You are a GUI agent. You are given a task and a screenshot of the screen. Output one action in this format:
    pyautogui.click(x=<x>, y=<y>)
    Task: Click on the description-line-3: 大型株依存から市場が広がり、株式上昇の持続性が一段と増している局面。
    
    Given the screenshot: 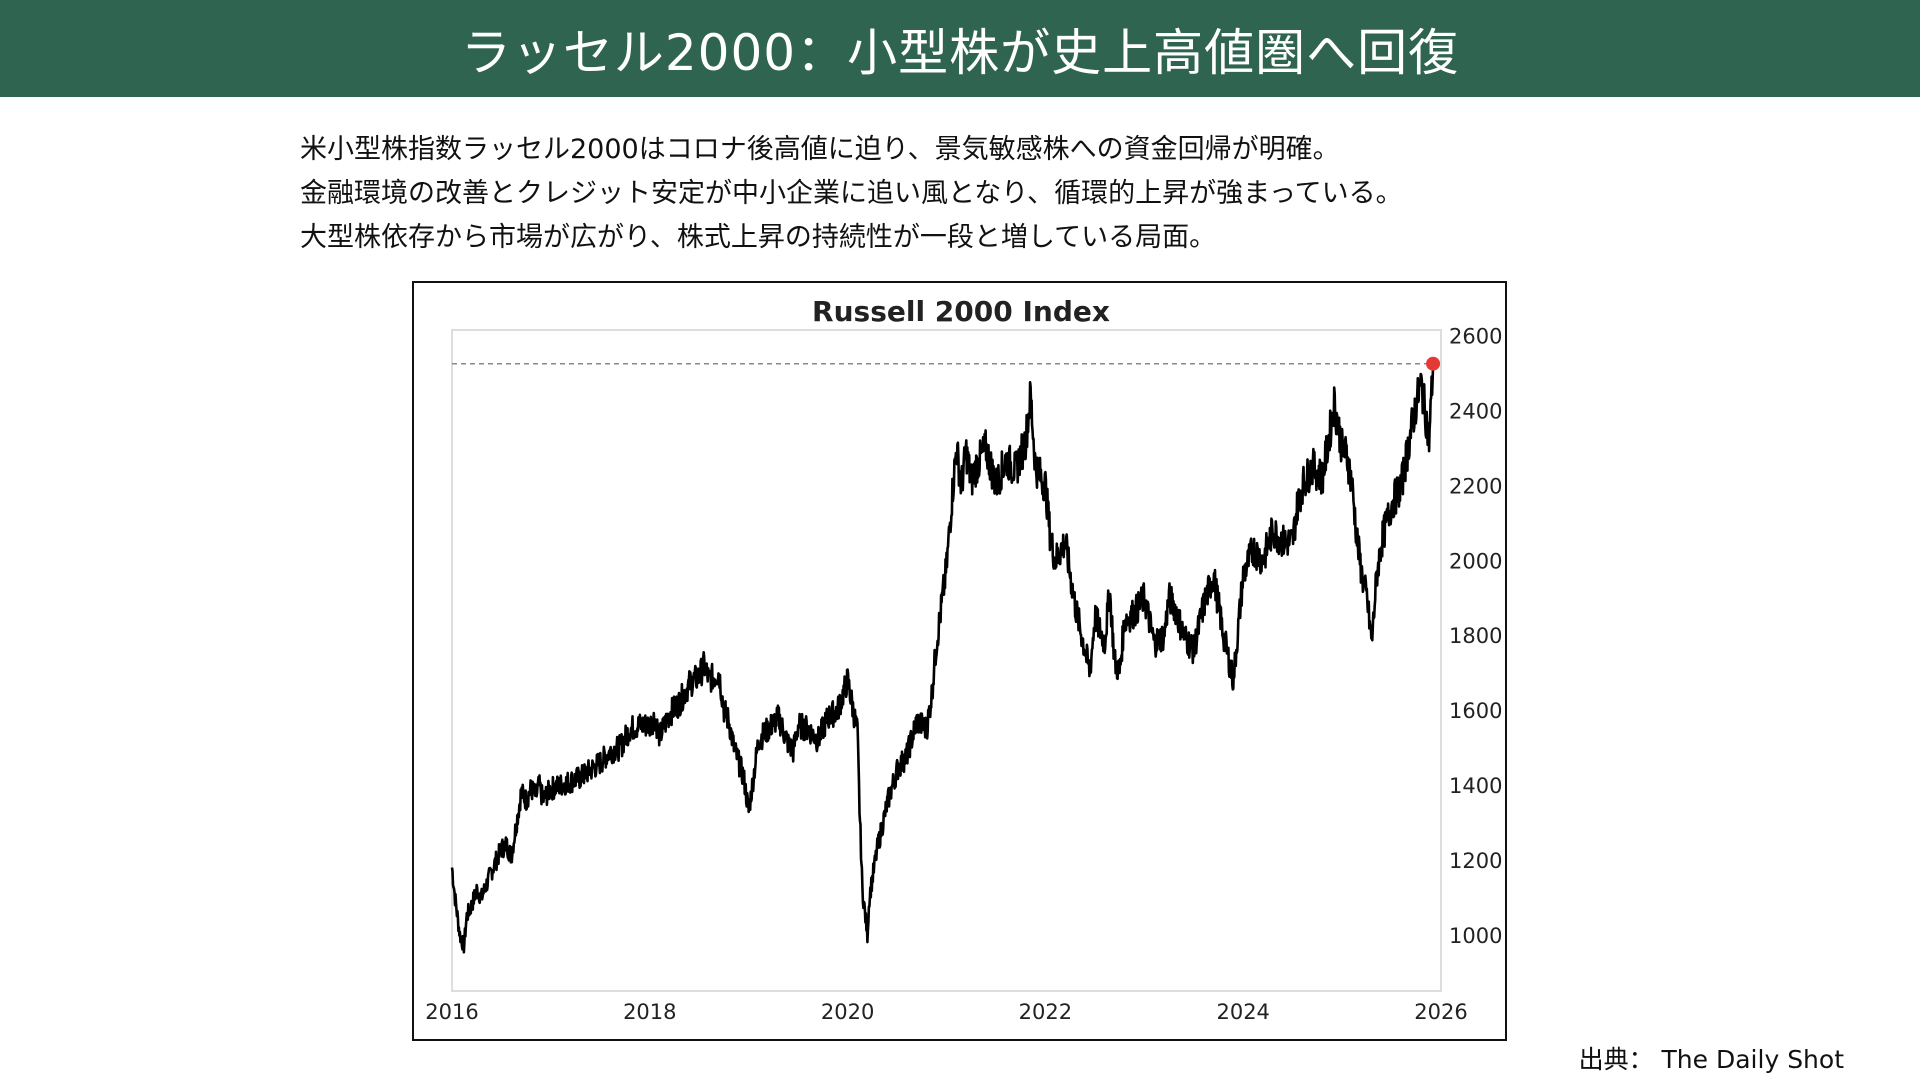 What is the action you would take?
    pyautogui.click(x=758, y=237)
    